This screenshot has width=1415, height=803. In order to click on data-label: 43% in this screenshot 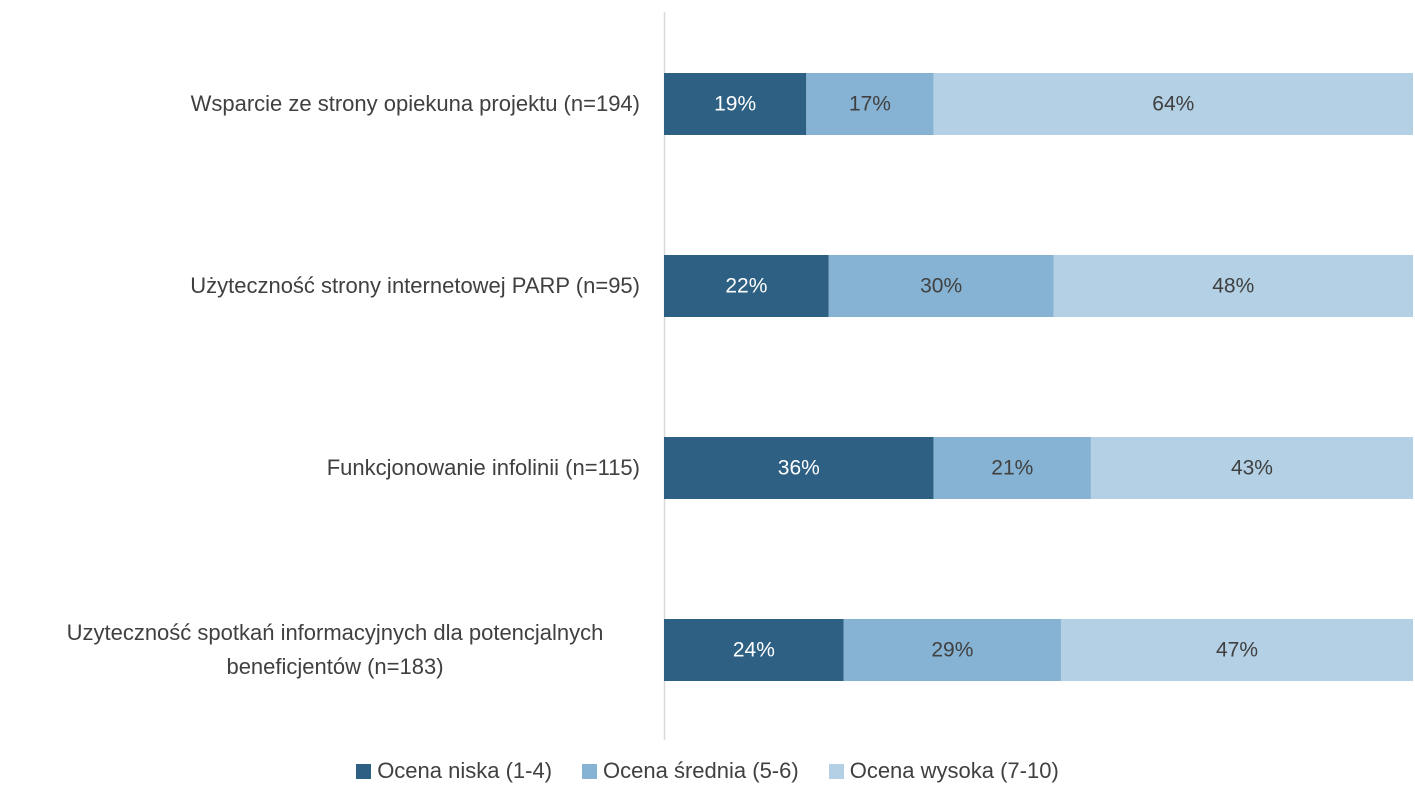, I will do `click(1252, 468)`.